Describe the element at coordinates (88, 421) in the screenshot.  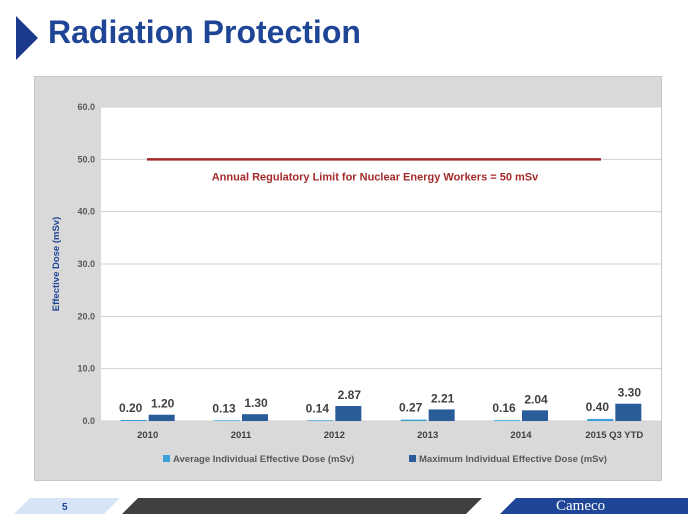
I see `y-tick-label: 0.0` at that location.